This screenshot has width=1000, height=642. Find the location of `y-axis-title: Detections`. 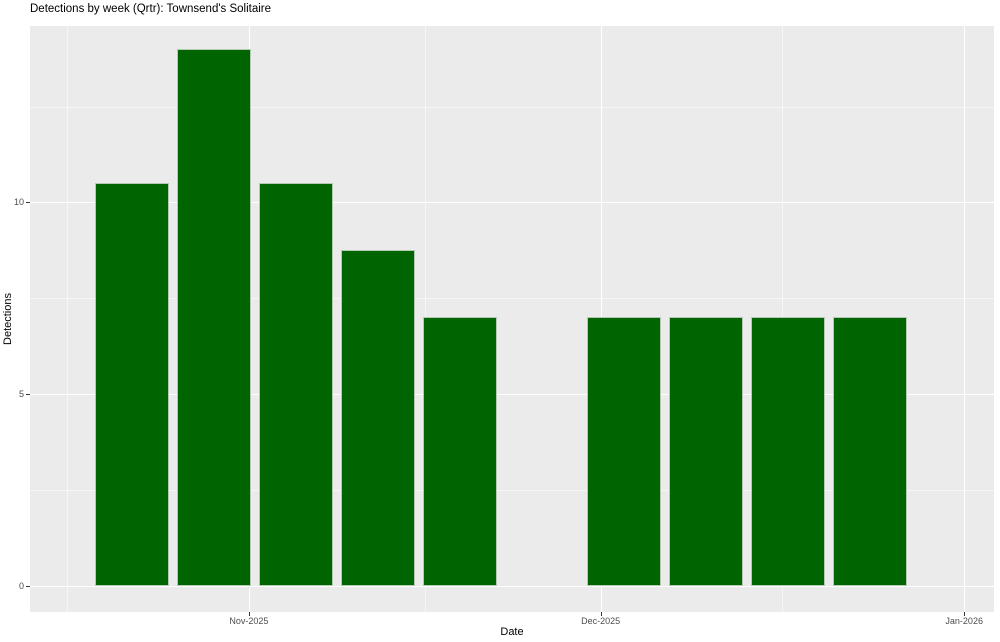

y-axis-title: Detections is located at coordinates (8, 319).